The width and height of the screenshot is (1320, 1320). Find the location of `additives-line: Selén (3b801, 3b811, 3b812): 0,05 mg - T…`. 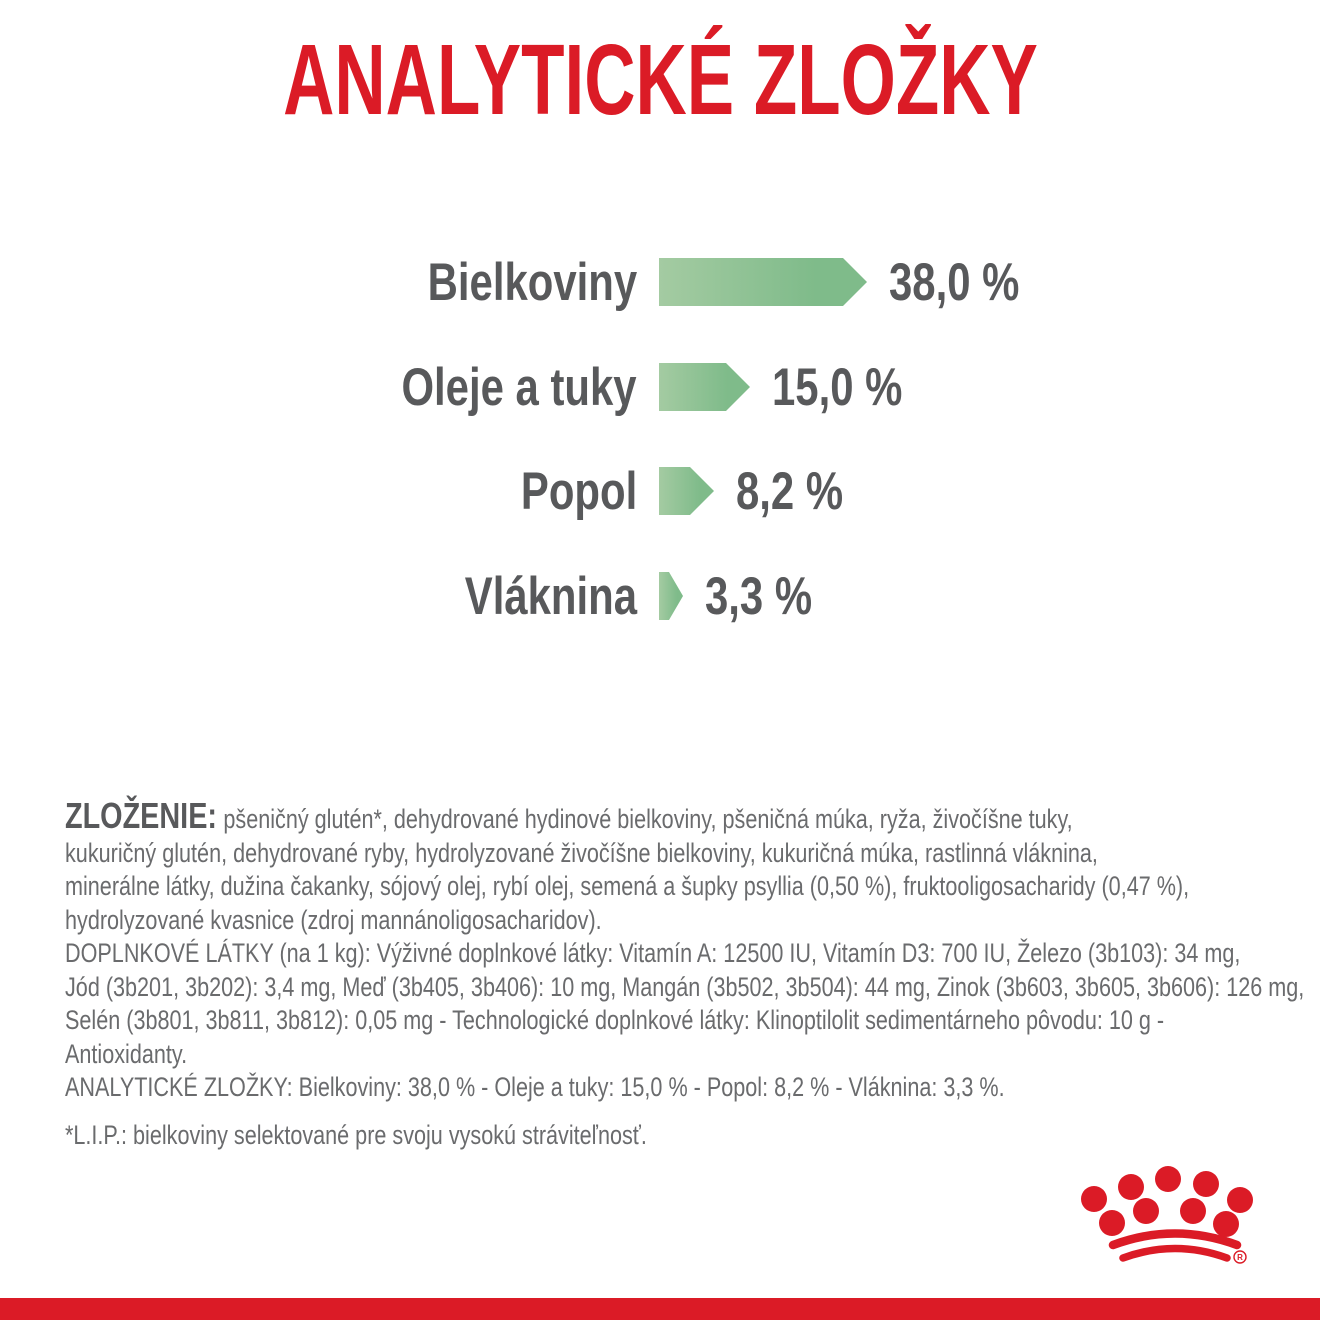

additives-line: Selén (3b801, 3b811, 3b812): 0,05 mg - T… is located at coordinates (615, 1020).